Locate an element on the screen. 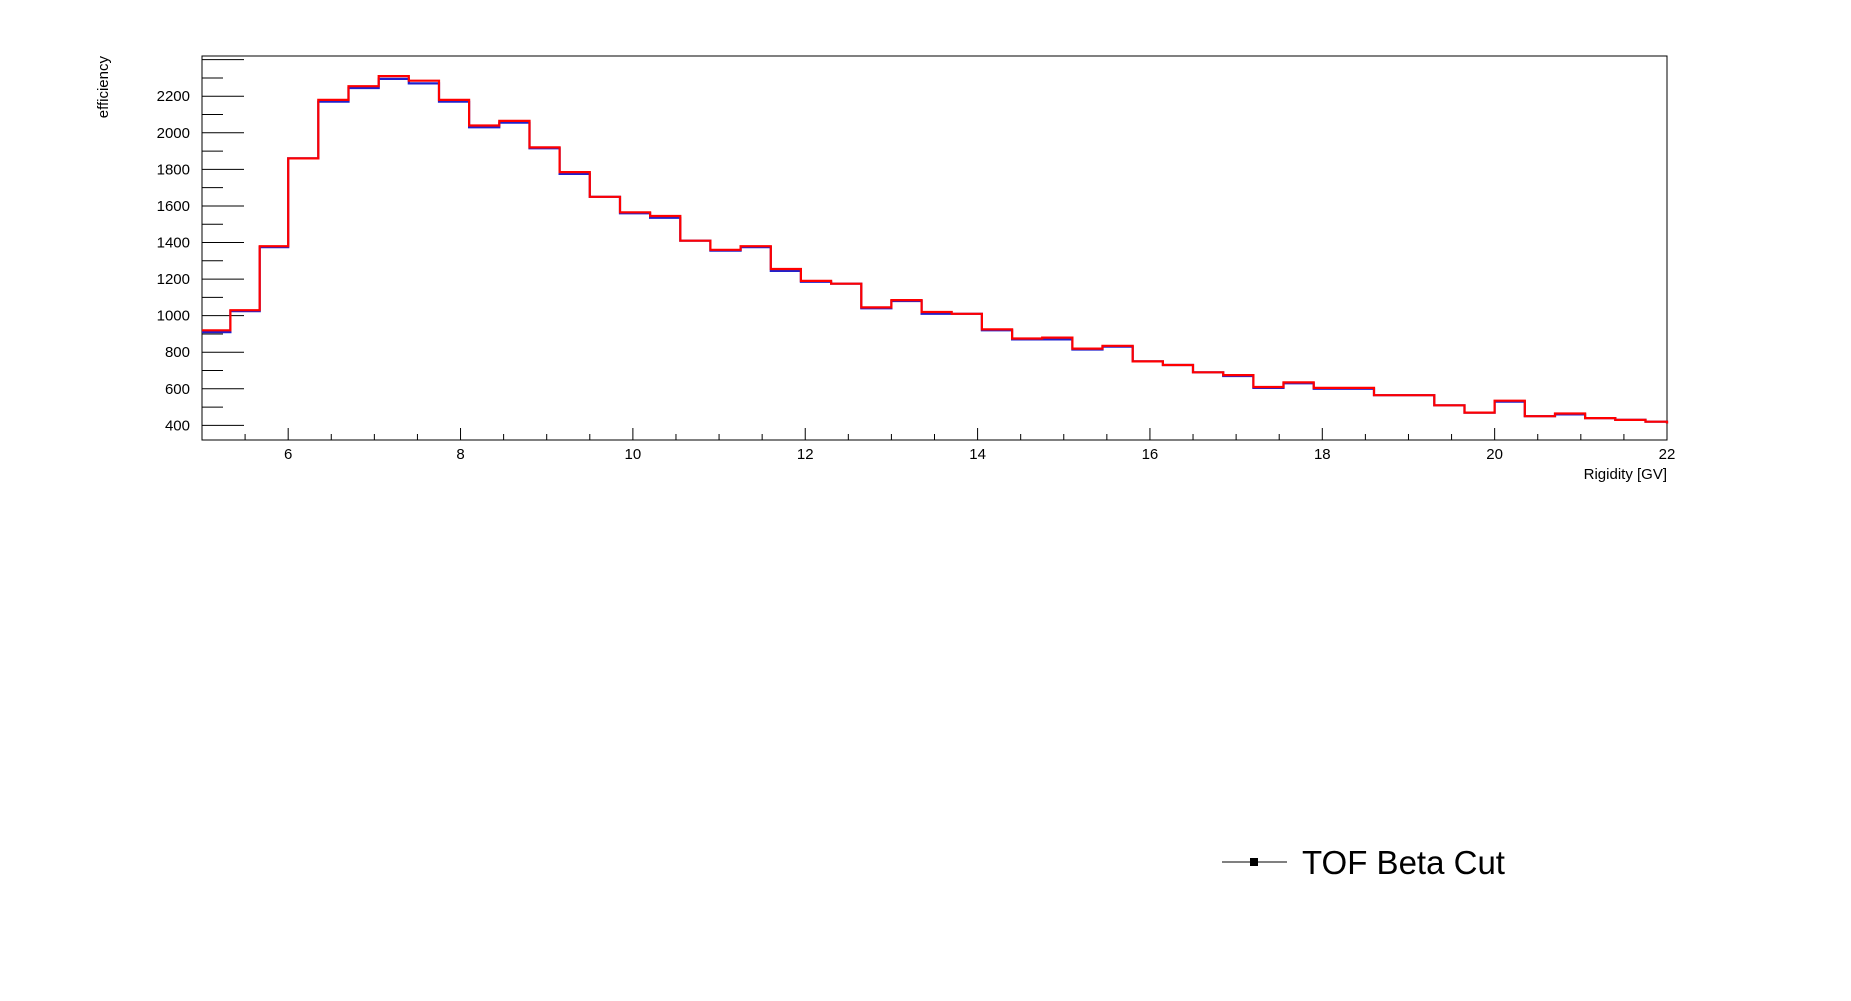  x-tick-label: 16 is located at coordinates (1150, 454).